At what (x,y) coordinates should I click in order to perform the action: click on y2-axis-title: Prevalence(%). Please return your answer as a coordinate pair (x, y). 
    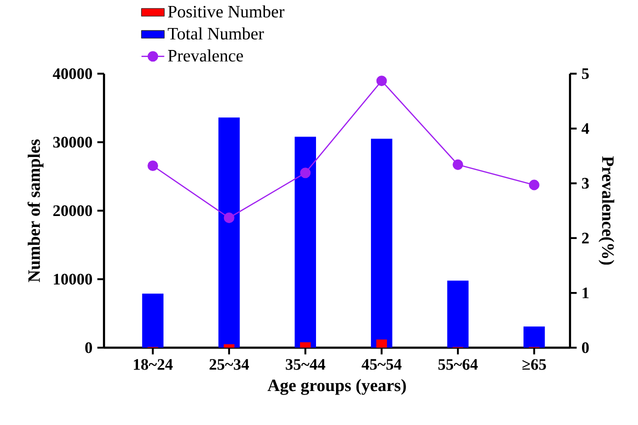
    Looking at the image, I should click on (606, 210).